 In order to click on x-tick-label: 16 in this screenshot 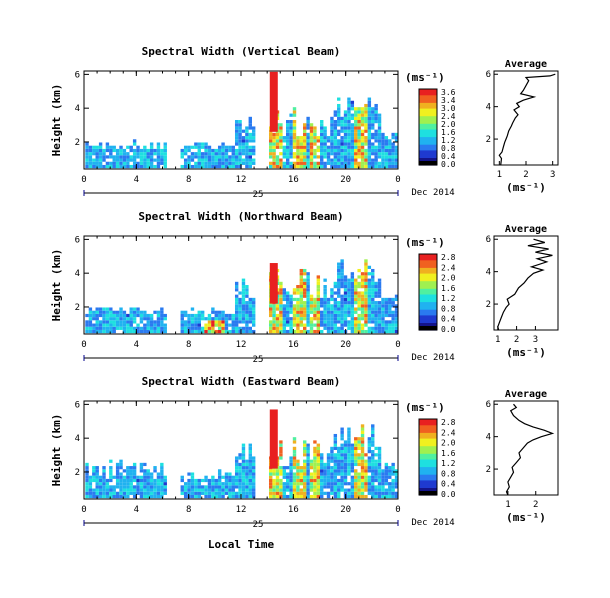, I will do `click(293, 180)`.